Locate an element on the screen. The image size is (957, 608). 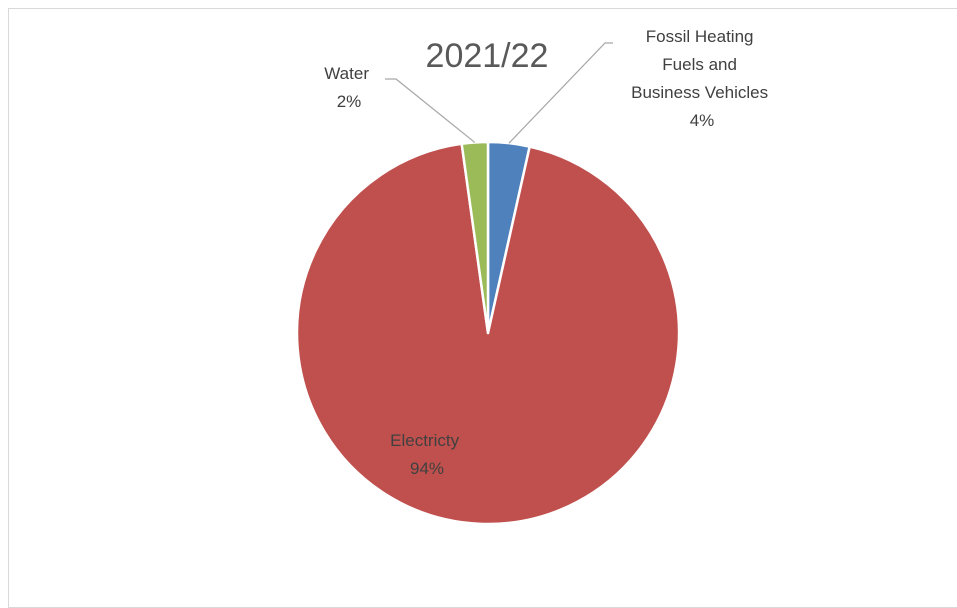
data-label-electricity: Electricty 94% is located at coordinates (427, 454).